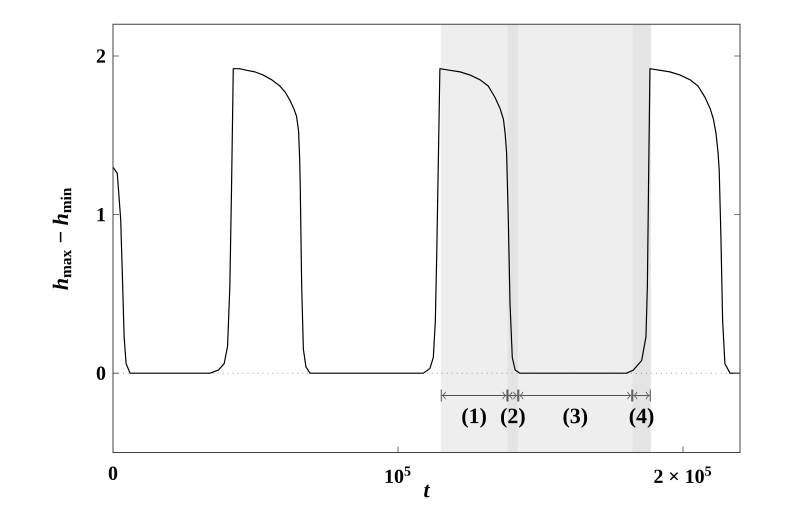 Image resolution: width=796 pixels, height=530 pixels. Describe the element at coordinates (101, 215) in the screenshot. I see `y-tick-label: 1` at that location.